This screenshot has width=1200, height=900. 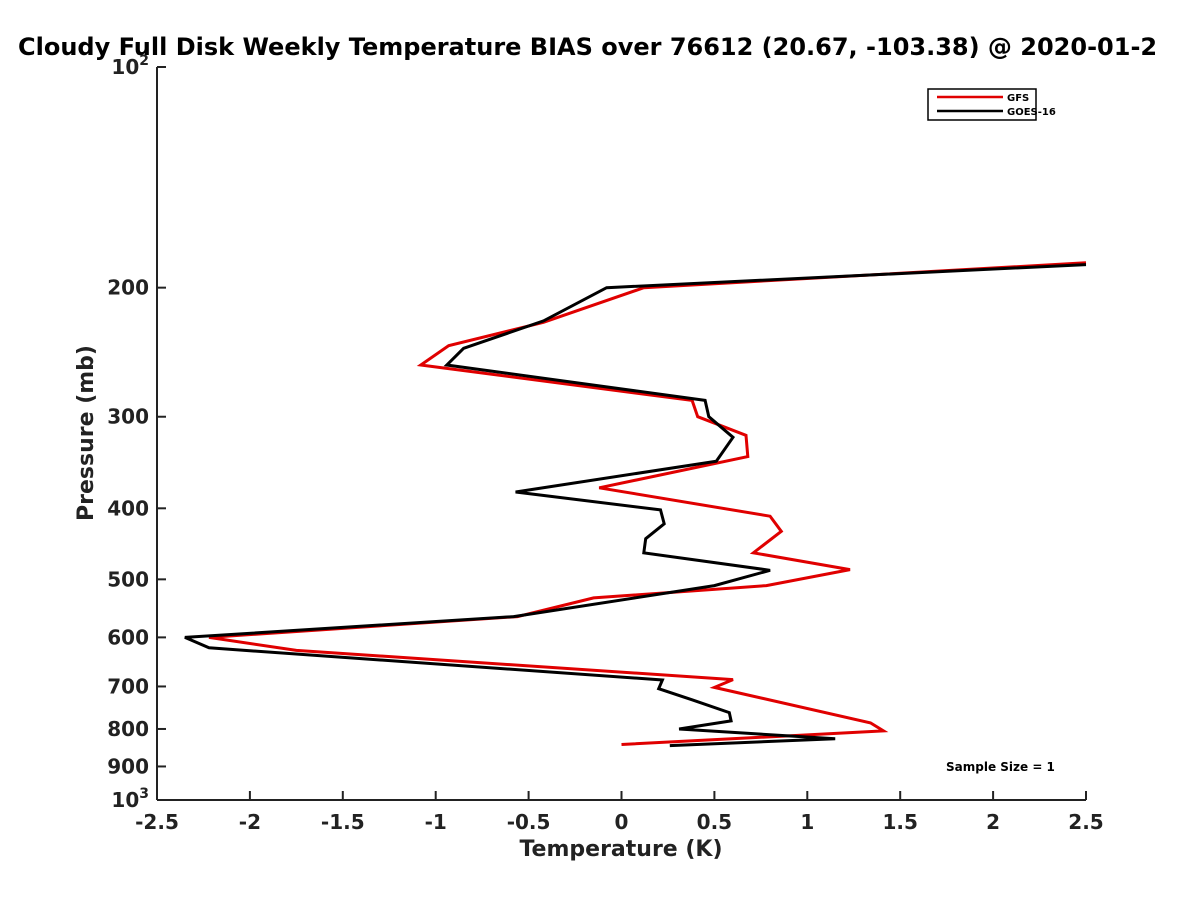 I want to click on x-tick-label: -2, so click(x=250, y=822).